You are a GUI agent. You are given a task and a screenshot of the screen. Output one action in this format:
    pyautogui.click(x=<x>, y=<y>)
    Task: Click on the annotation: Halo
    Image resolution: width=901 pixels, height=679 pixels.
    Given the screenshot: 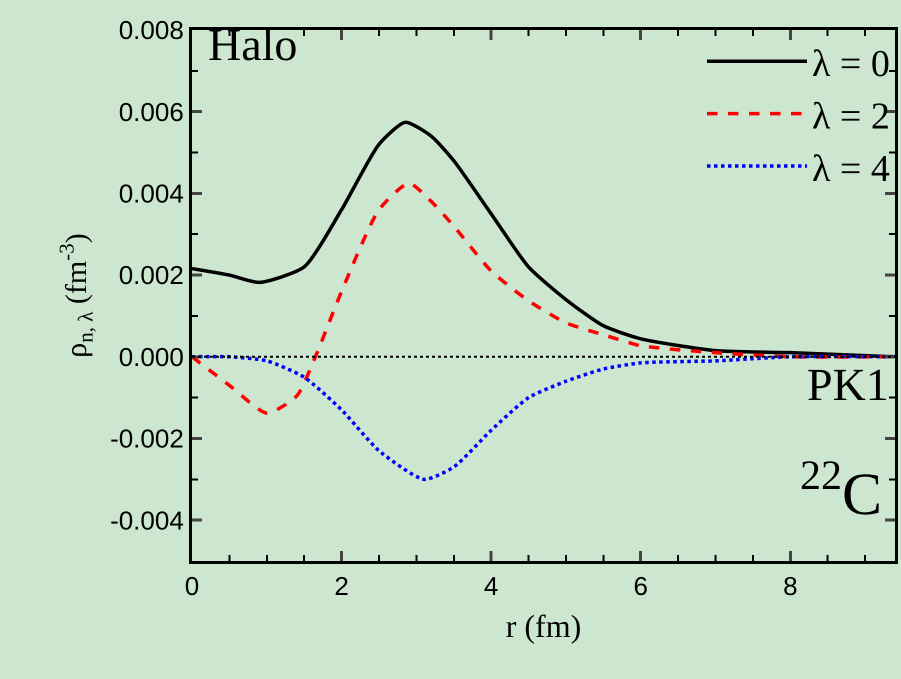 What is the action you would take?
    pyautogui.click(x=253, y=44)
    